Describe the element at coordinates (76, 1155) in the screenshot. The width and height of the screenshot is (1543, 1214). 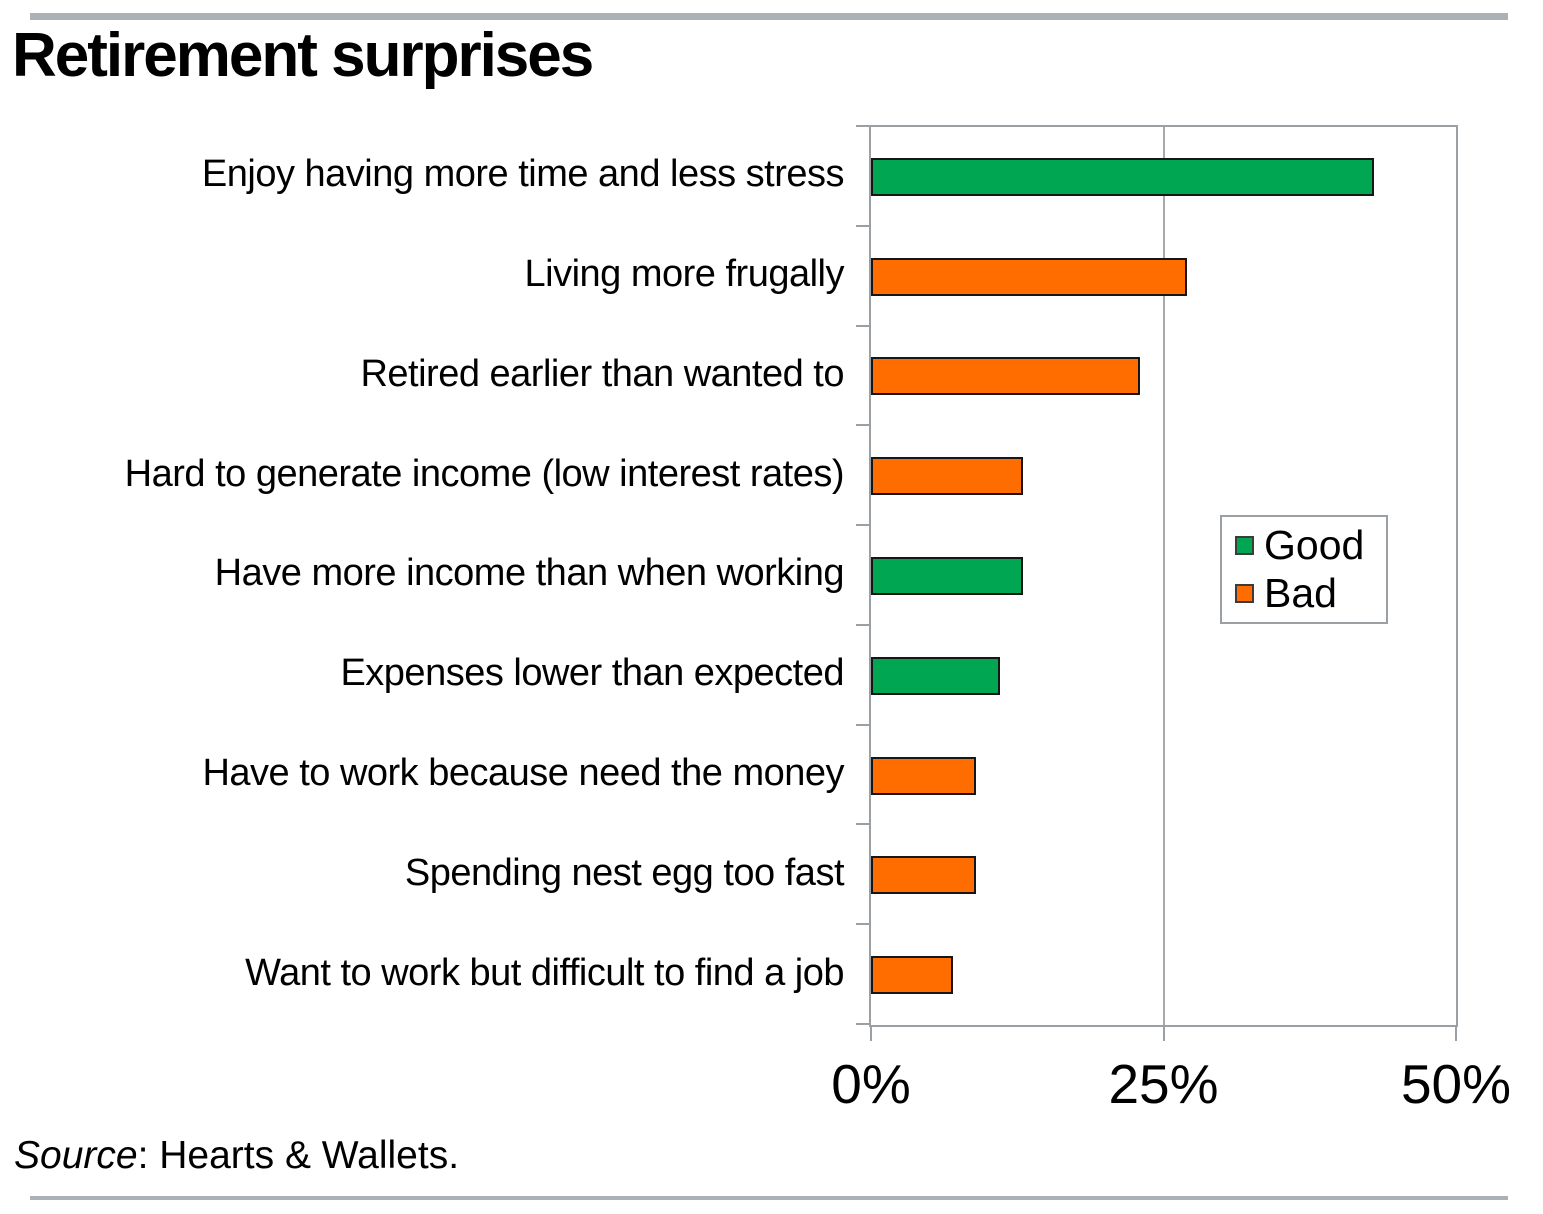
I see `source-label: Source` at that location.